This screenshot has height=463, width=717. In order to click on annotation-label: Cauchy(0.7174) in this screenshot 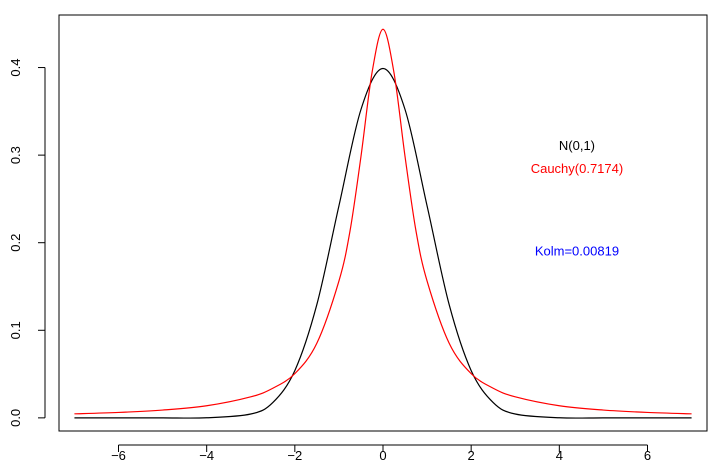, I will do `click(577, 168)`.